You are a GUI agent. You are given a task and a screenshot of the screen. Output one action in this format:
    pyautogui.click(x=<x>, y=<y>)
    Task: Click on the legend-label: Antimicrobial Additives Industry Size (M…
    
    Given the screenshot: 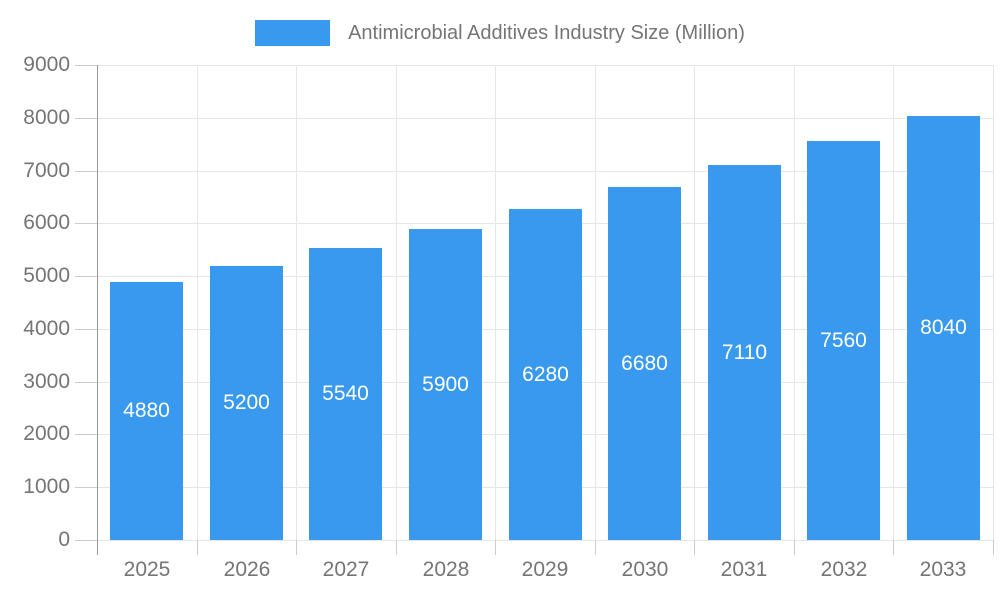 What is the action you would take?
    pyautogui.click(x=546, y=33)
    